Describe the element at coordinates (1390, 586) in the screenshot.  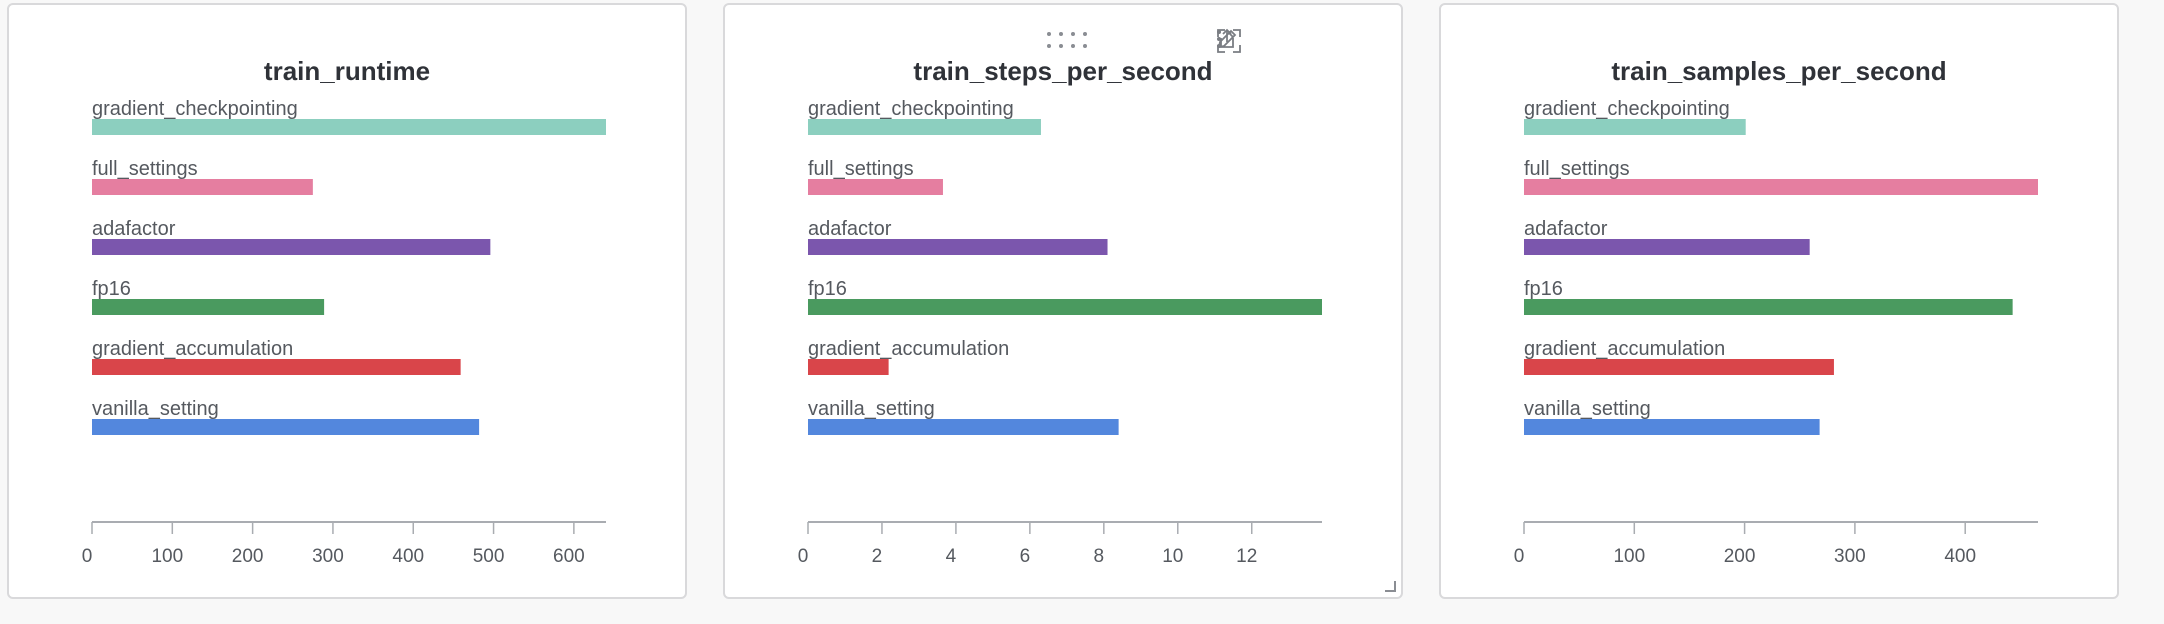
I see `resize-corner-icon` at that location.